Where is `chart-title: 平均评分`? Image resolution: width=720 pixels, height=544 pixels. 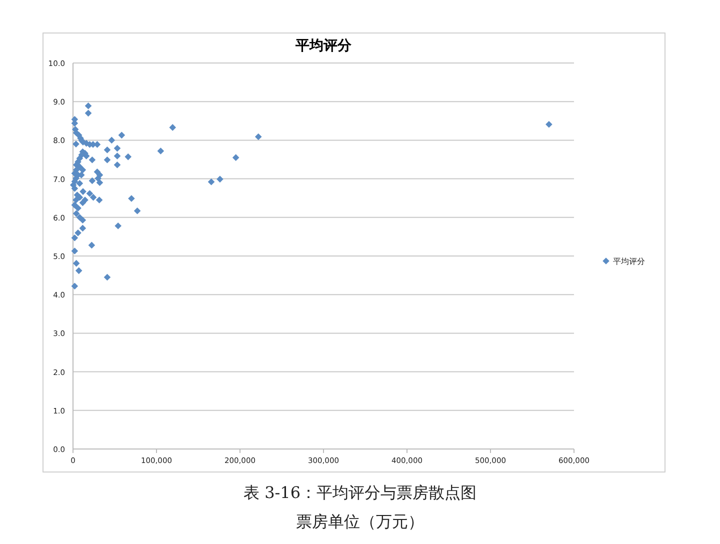 chart-title: 平均评分 is located at coordinates (323, 46).